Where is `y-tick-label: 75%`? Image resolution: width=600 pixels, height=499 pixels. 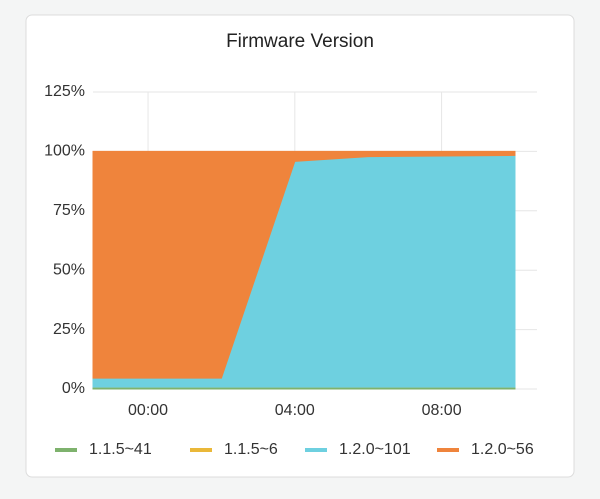
y-tick-label: 75% is located at coordinates (69, 210).